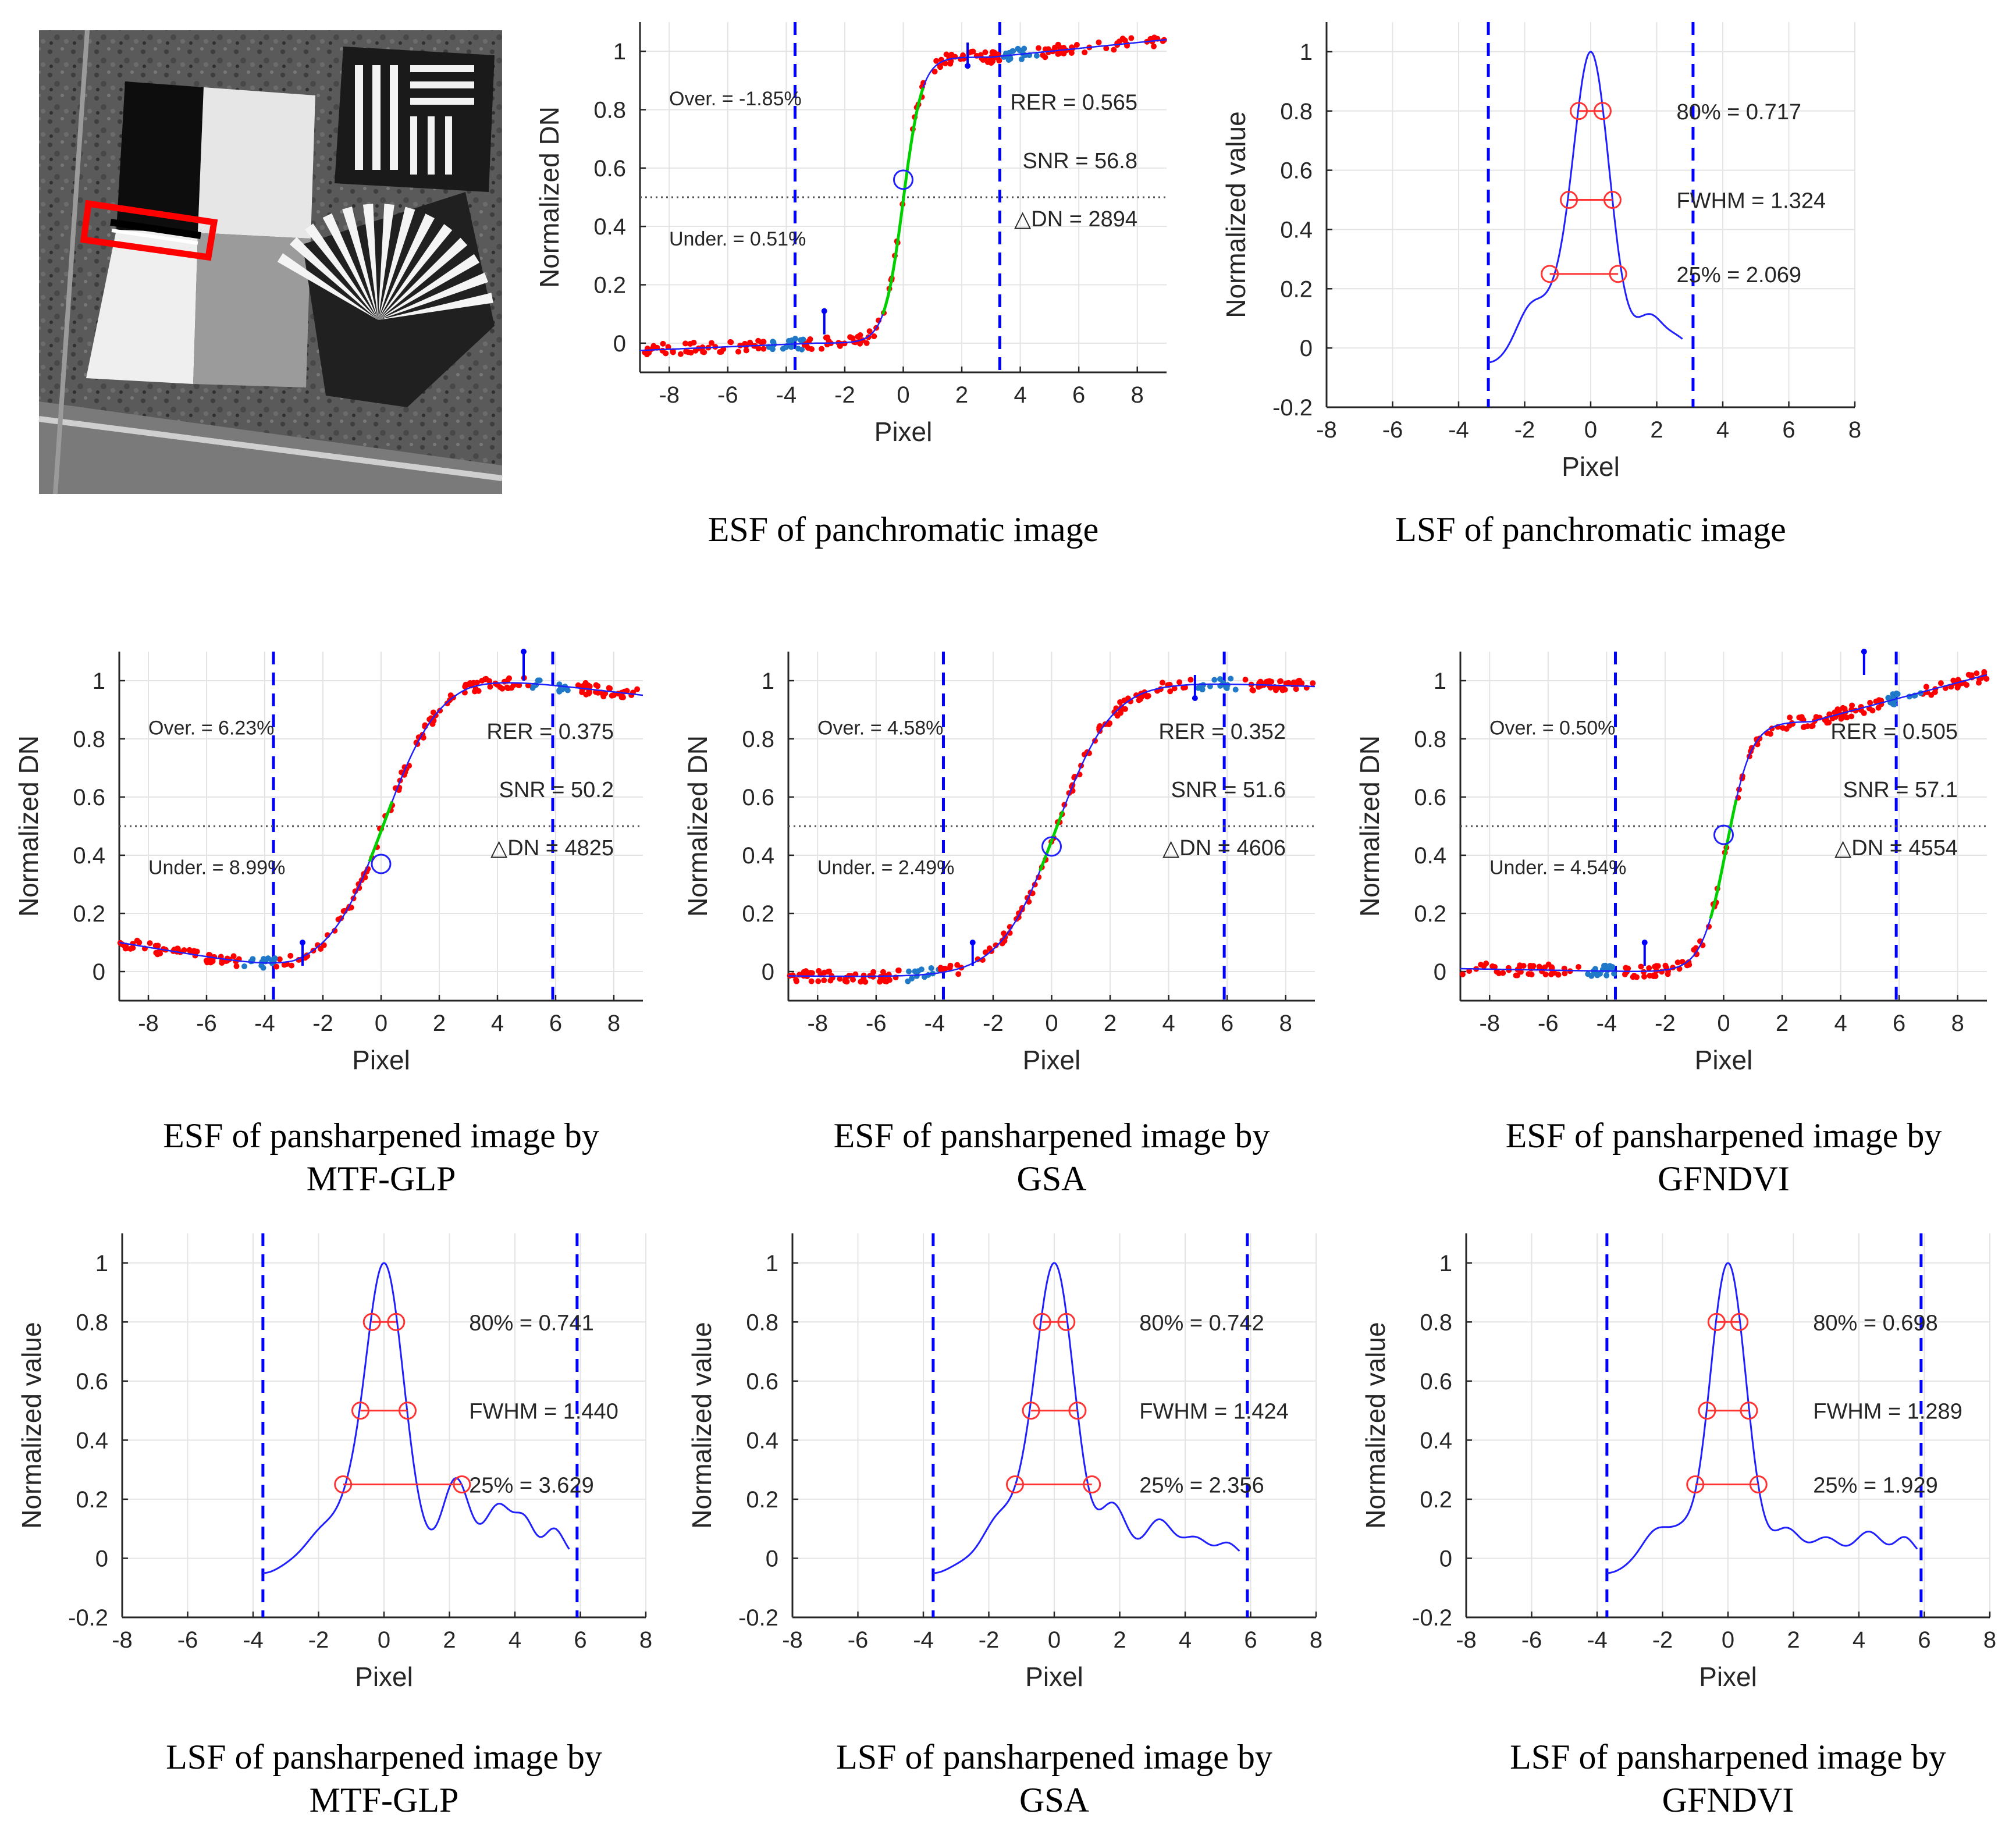  What do you see at coordinates (543, 1412) in the screenshot?
I see `fwhm-label: FWHM = 1.440` at bounding box center [543, 1412].